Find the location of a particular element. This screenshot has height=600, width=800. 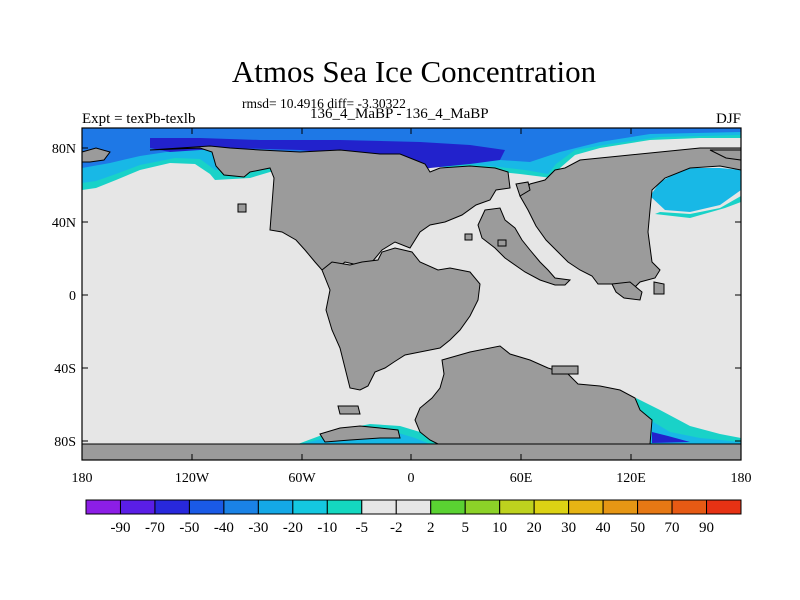

colorbar-label: -10 is located at coordinates (327, 528).